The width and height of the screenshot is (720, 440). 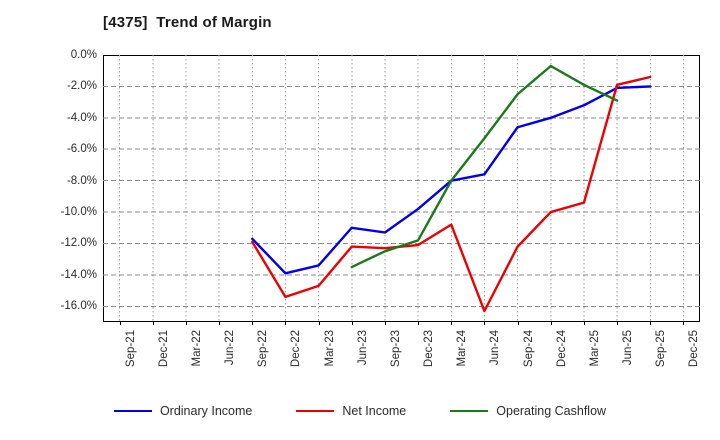 I want to click on y-axis-tick-label: -10.0%, so click(x=78, y=212).